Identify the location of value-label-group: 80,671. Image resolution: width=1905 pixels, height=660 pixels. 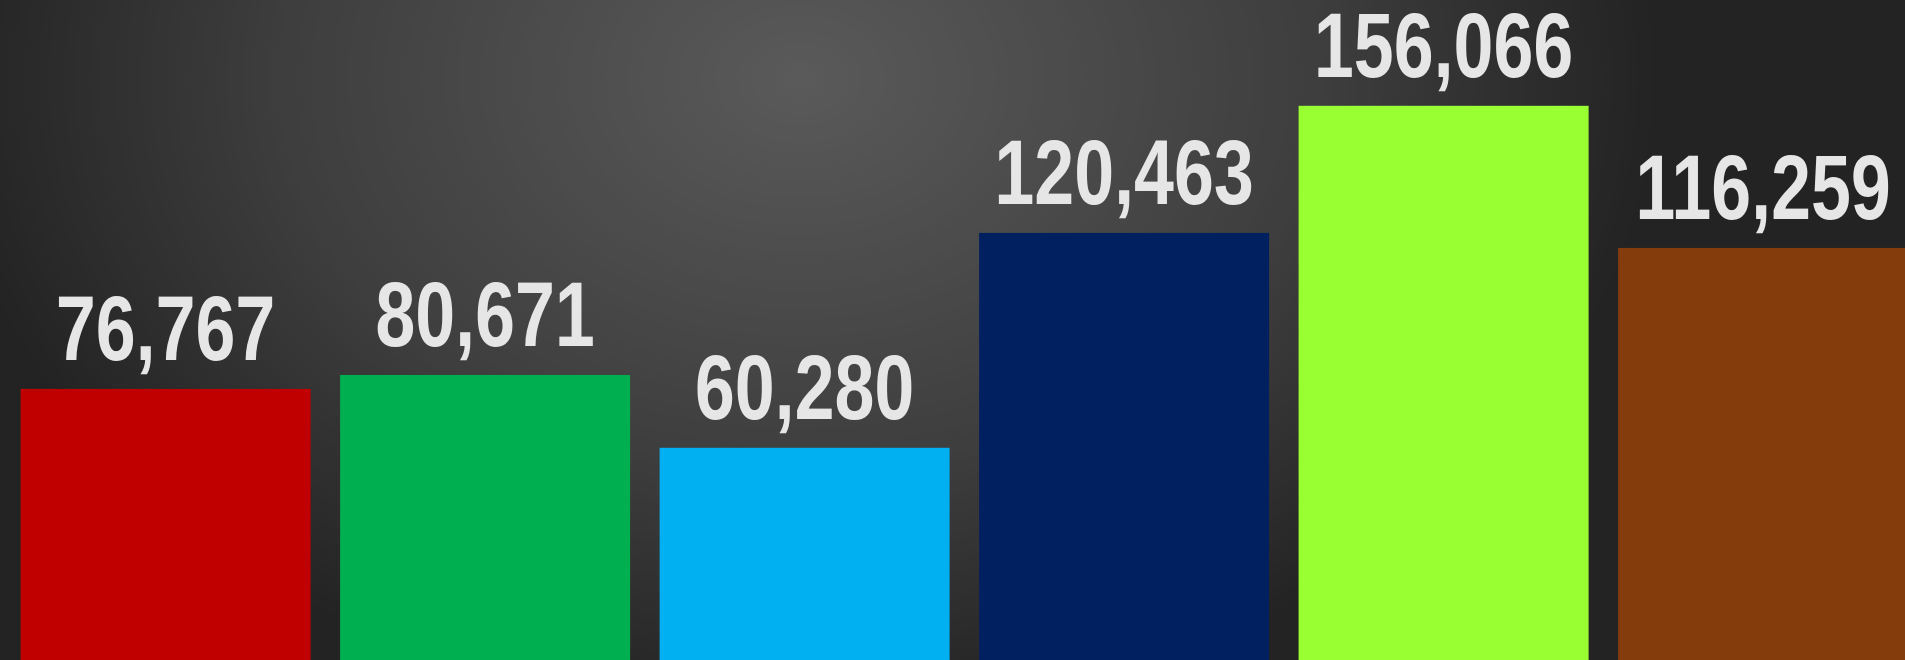
(484, 314).